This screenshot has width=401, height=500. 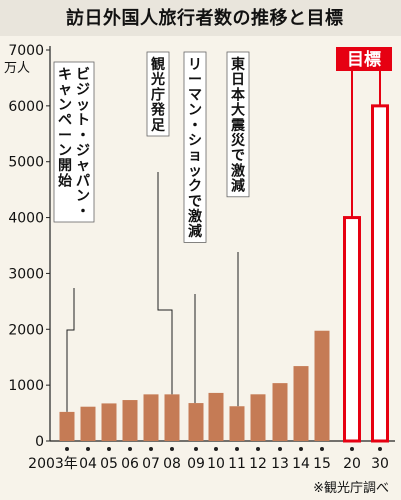 What do you see at coordinates (26, 163) in the screenshot?
I see `y-tick-label: 5000` at bounding box center [26, 163].